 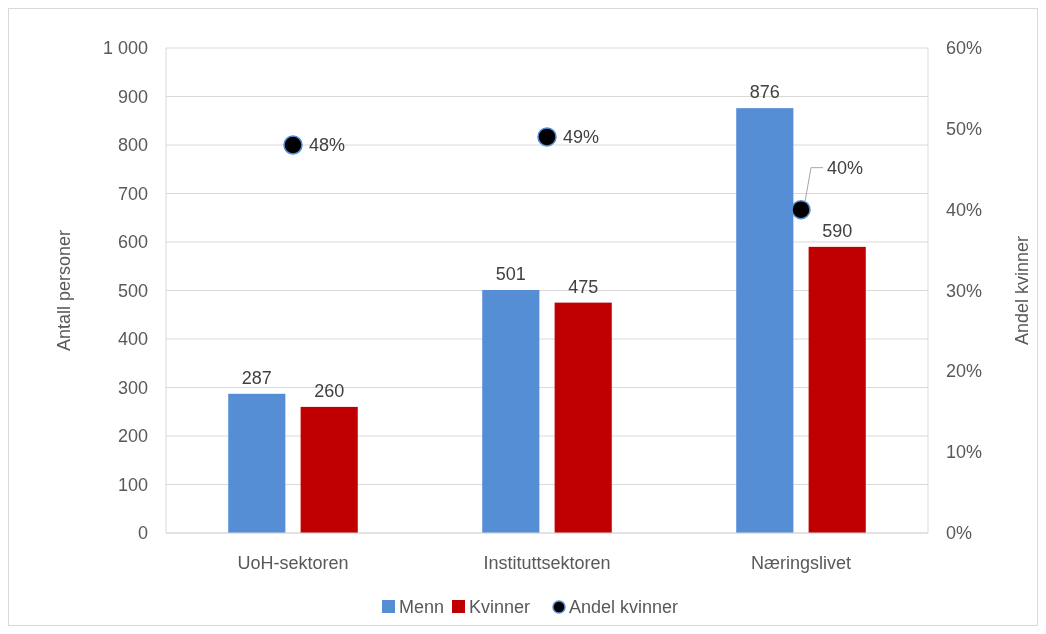 I want to click on data-label: 287, so click(x=256, y=377).